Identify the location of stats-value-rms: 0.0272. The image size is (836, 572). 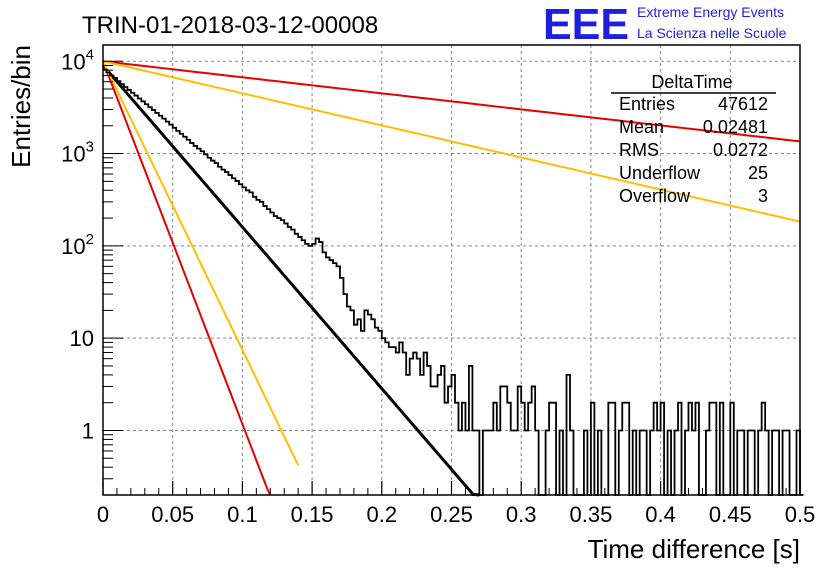
(740, 150).